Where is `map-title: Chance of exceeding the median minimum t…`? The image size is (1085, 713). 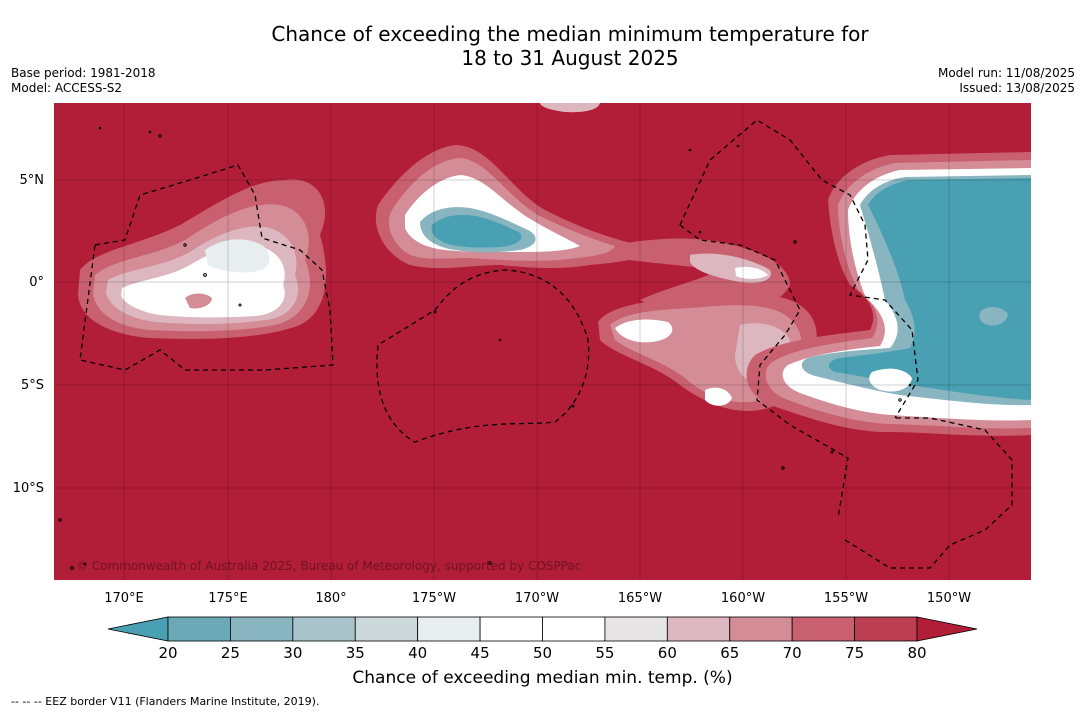 map-title: Chance of exceeding the median minimum t… is located at coordinates (542, 46).